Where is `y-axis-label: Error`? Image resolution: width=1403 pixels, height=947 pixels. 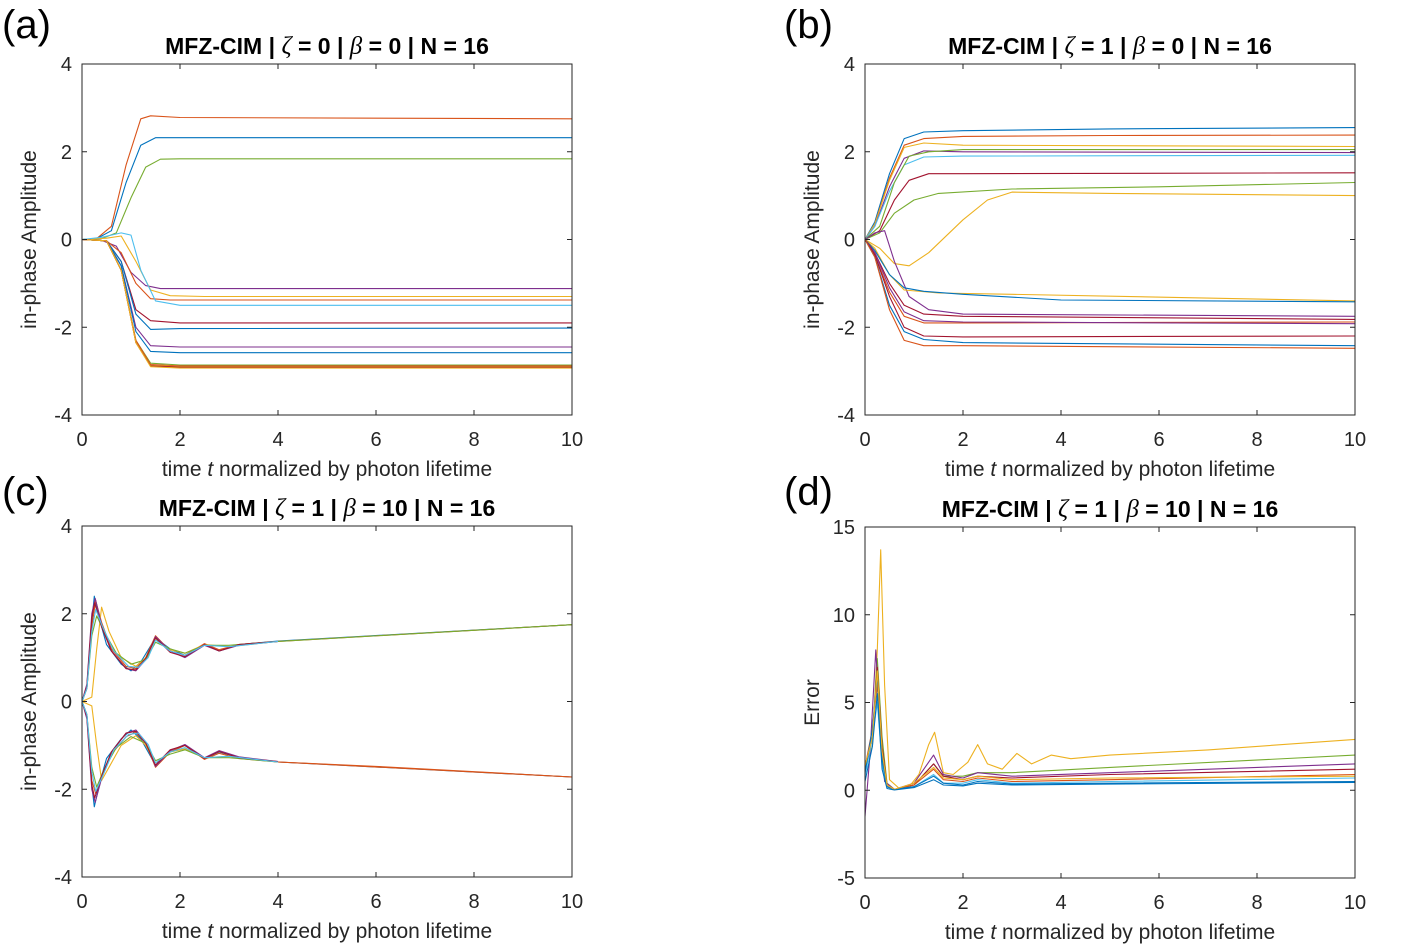 y-axis-label: Error is located at coordinates (812, 702).